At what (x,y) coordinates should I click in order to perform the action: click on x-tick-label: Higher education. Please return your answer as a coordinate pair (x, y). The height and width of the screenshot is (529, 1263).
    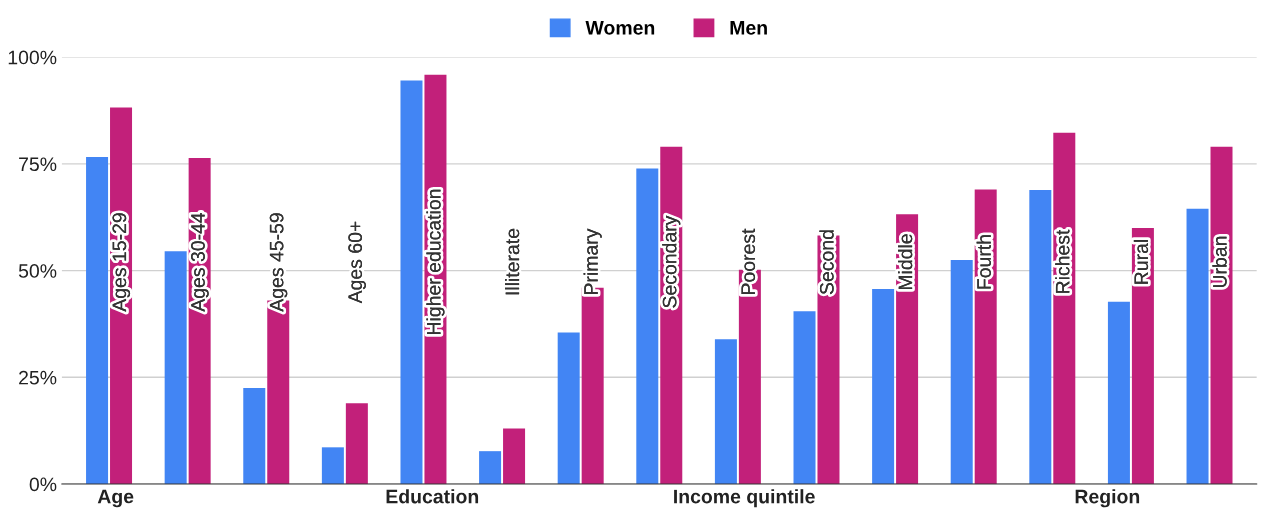
    Looking at the image, I should click on (435, 261).